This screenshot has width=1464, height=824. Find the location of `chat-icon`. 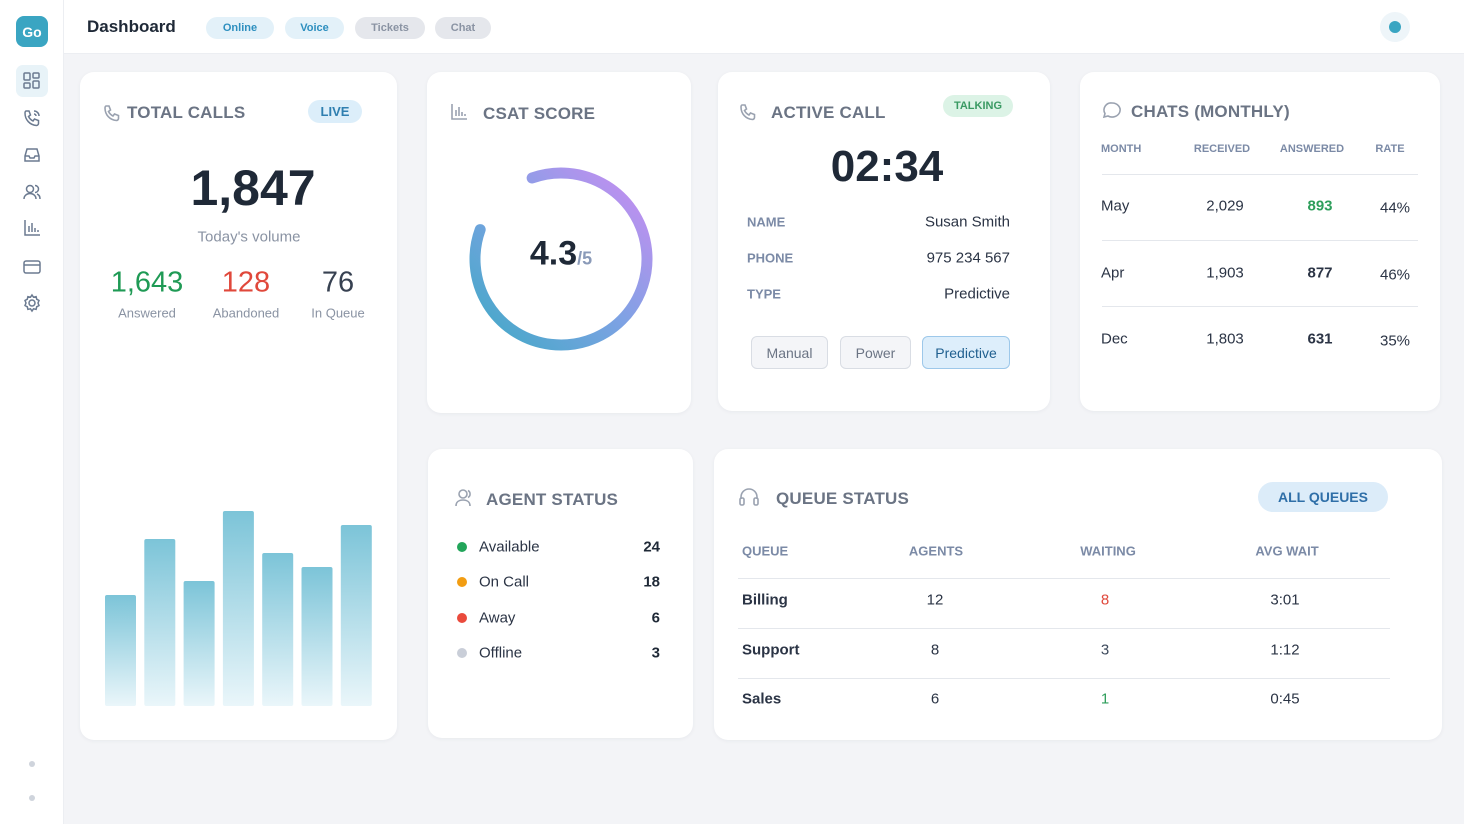

chat-icon is located at coordinates (1111, 110).